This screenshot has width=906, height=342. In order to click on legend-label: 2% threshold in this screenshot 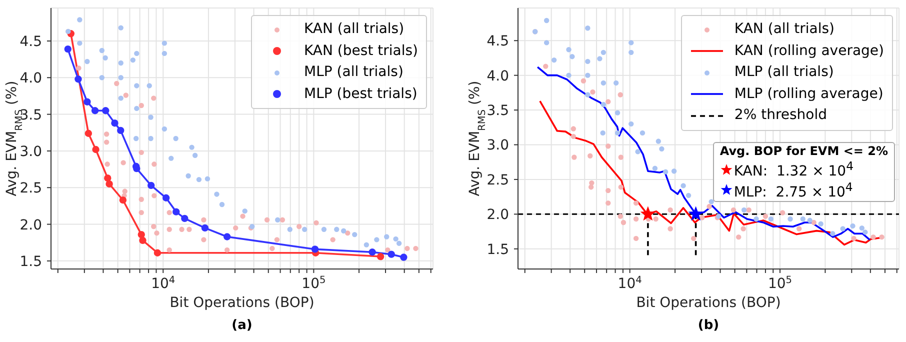, I will do `click(781, 115)`.